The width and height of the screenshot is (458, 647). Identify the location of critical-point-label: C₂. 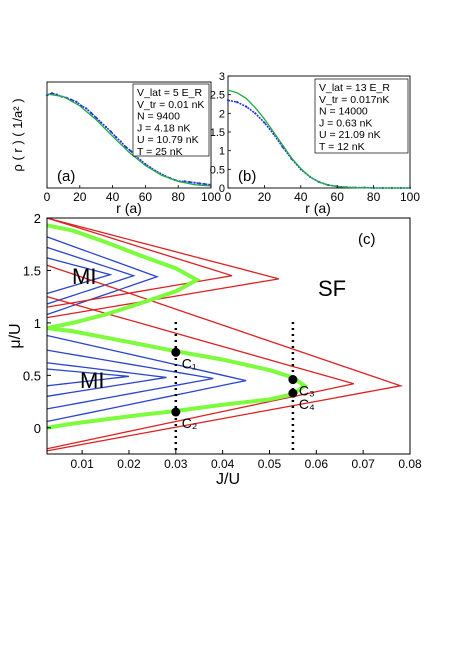
(190, 423).